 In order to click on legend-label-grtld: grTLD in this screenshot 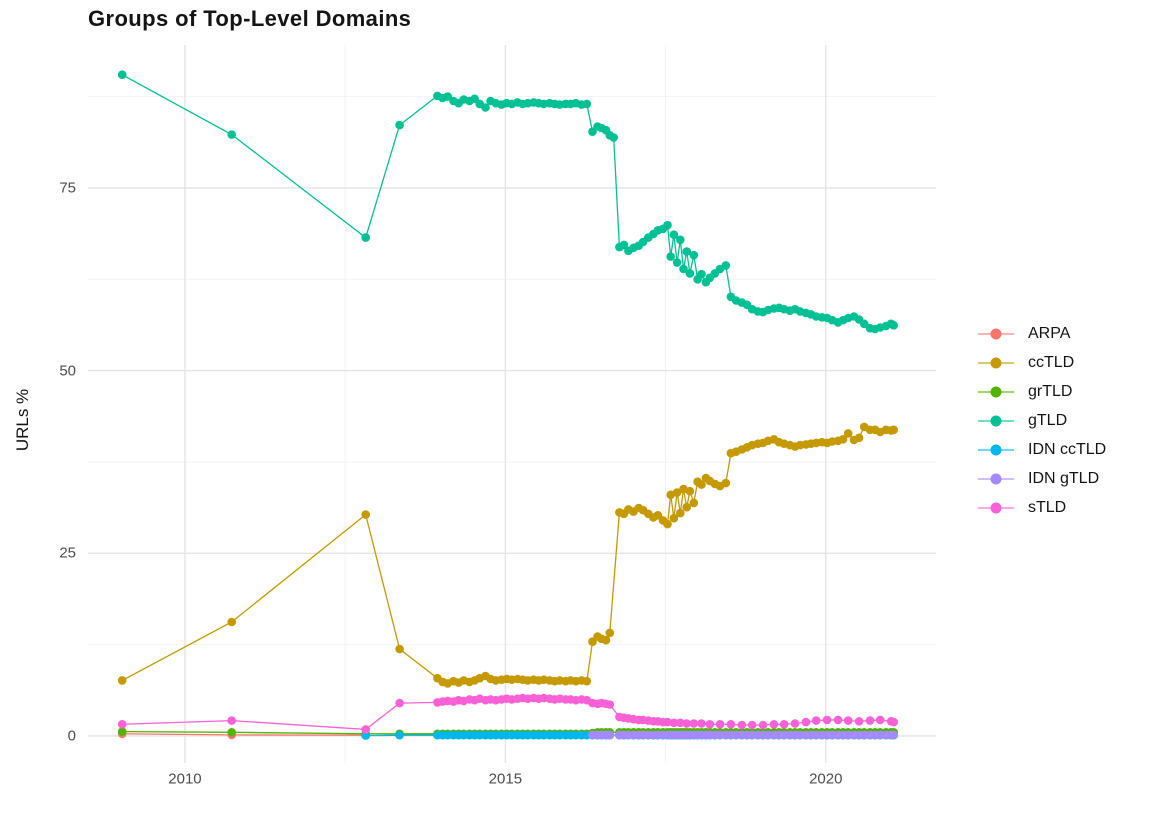, I will do `click(1050, 391)`.